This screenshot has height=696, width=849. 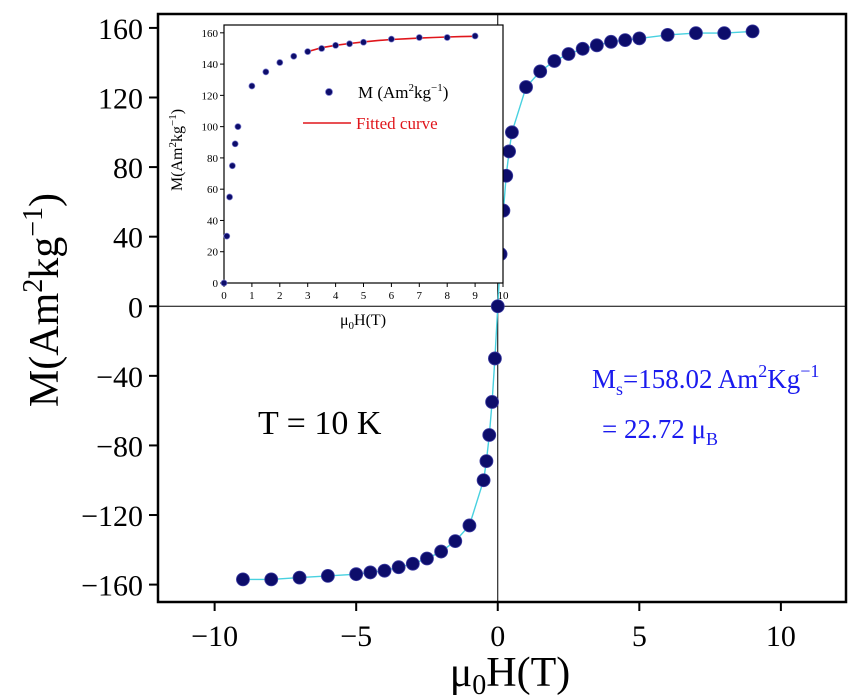 What do you see at coordinates (210, 128) in the screenshot?
I see `inset-y-tick-label: 100` at bounding box center [210, 128].